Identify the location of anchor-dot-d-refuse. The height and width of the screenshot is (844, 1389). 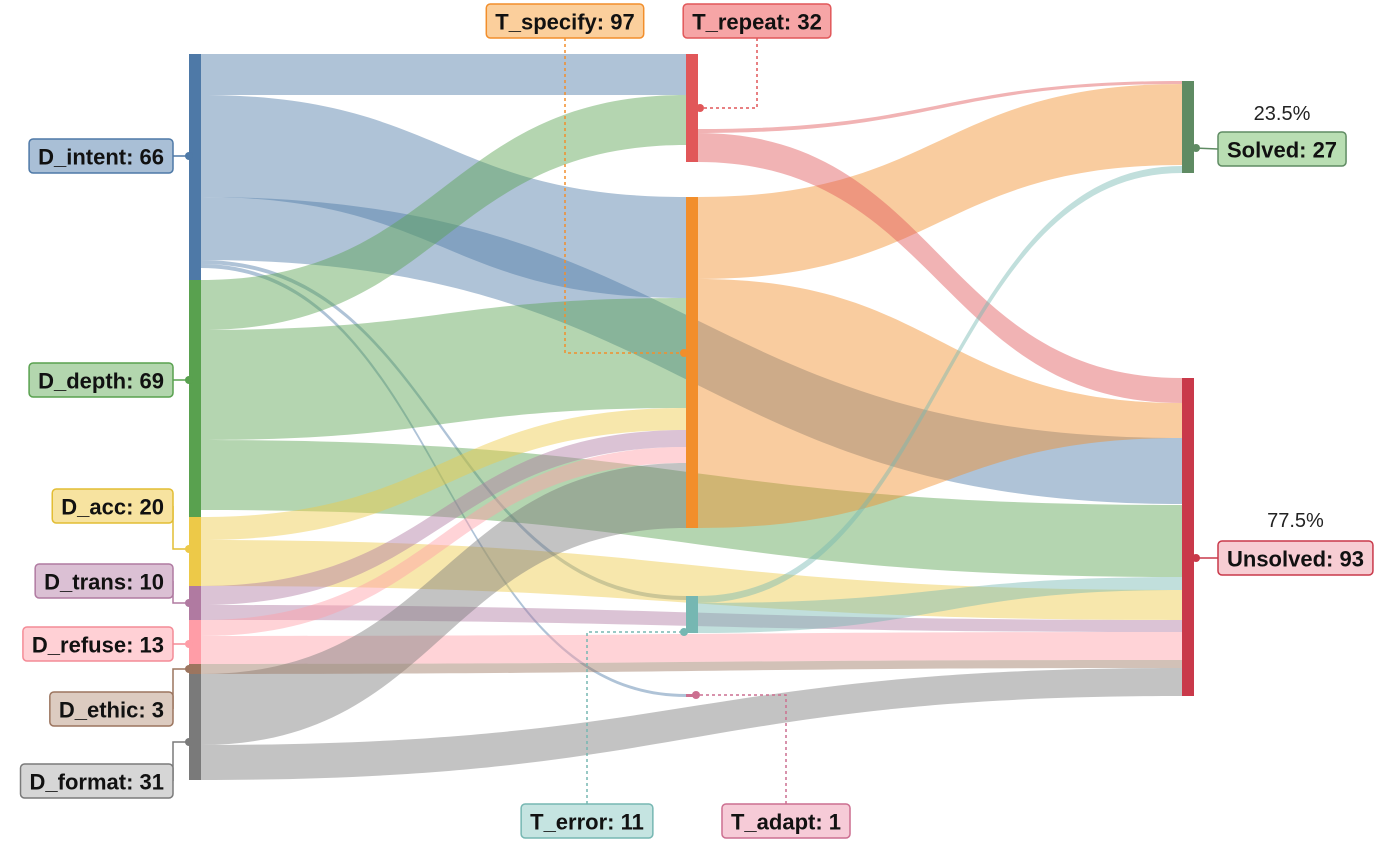
(189, 644).